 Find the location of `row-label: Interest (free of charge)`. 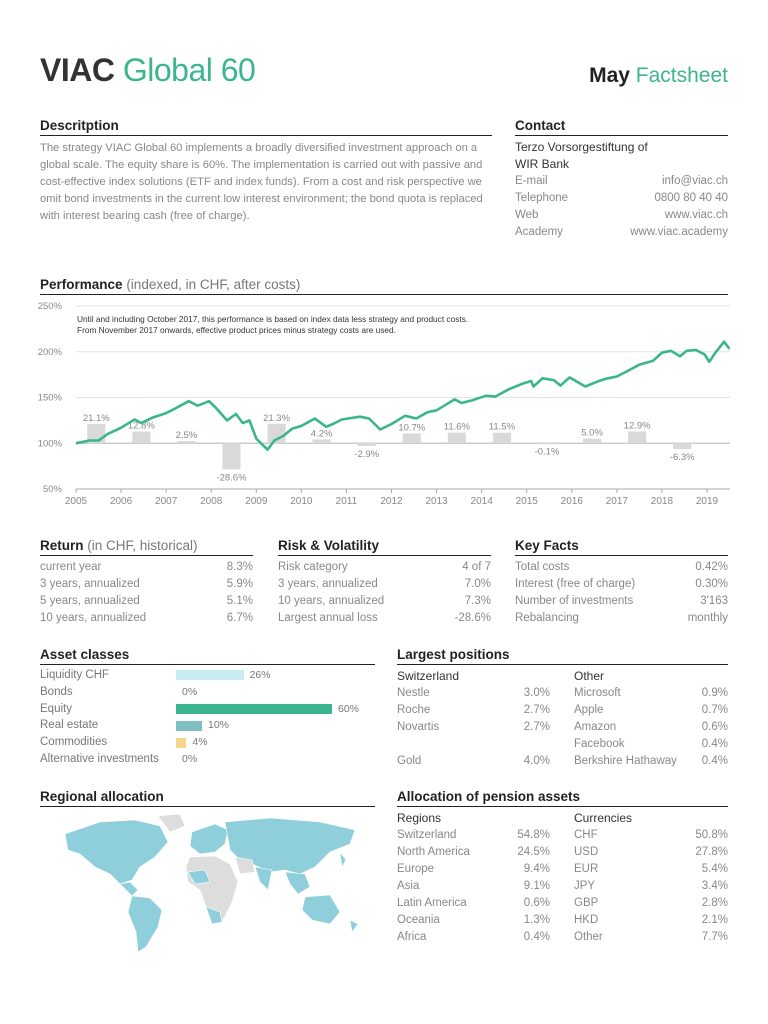

row-label: Interest (free of charge) is located at coordinates (575, 584).